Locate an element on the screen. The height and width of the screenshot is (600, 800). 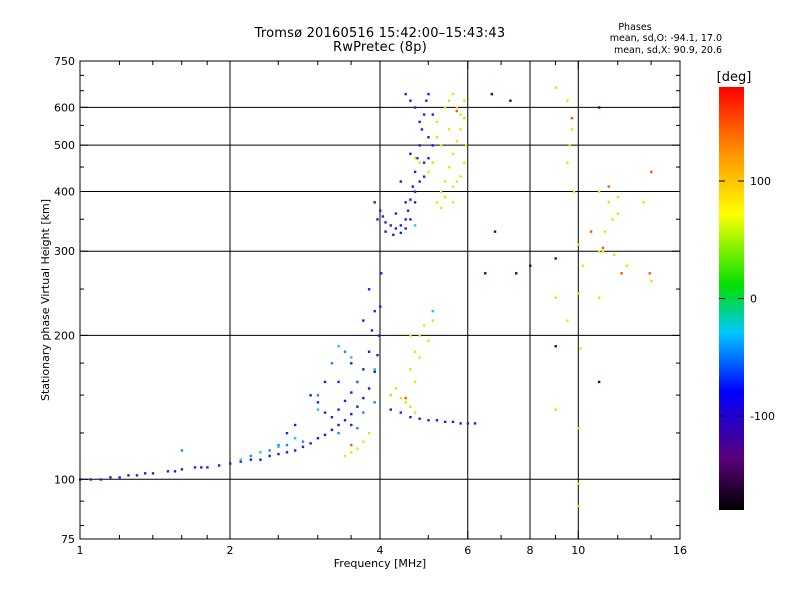
x-tick-label: 2 is located at coordinates (230, 550).